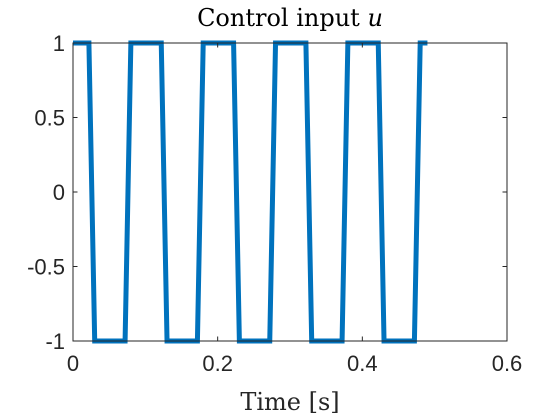 The height and width of the screenshot is (420, 560). I want to click on x-tick-label: 0, so click(73, 363).